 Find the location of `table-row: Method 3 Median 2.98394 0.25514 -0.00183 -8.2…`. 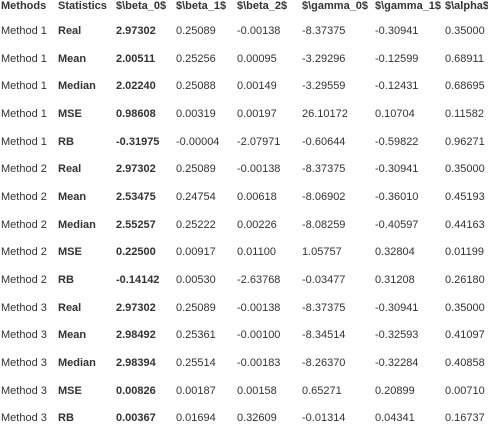

table-row: Method 3 Median 2.98394 0.25514 -0.00183 -8.2… is located at coordinates (244, 363).